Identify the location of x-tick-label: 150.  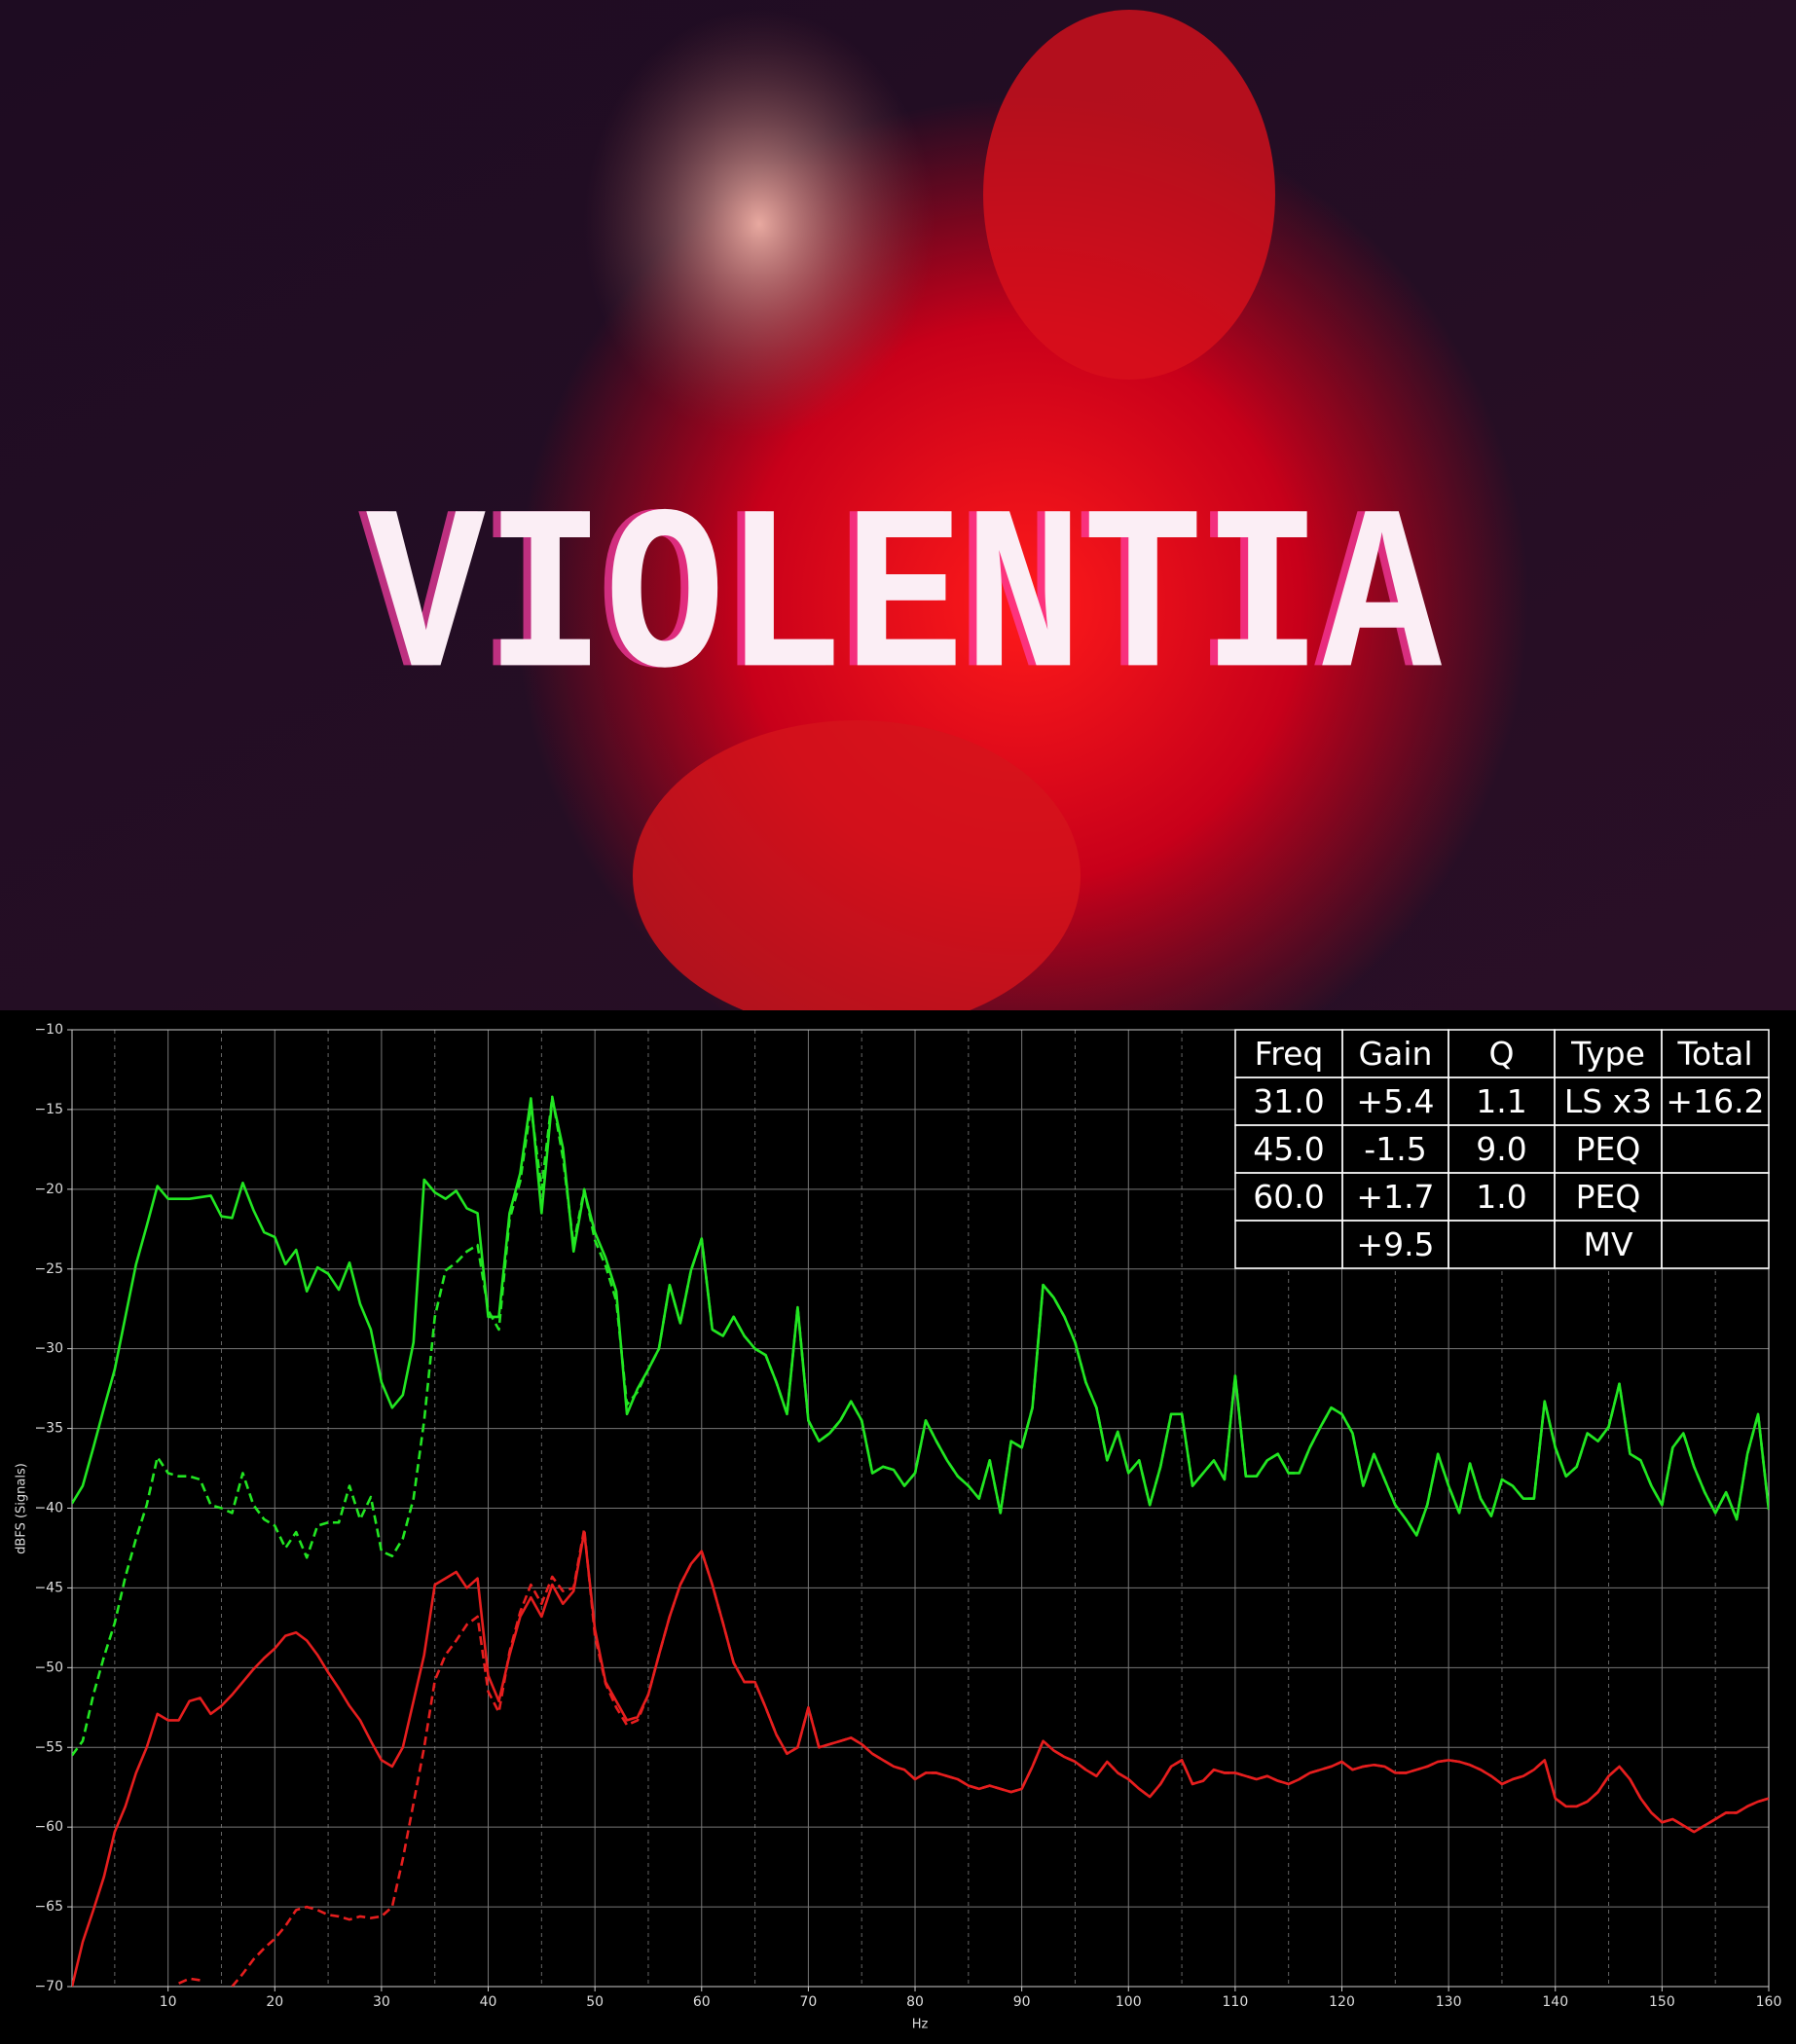
(1662, 2002).